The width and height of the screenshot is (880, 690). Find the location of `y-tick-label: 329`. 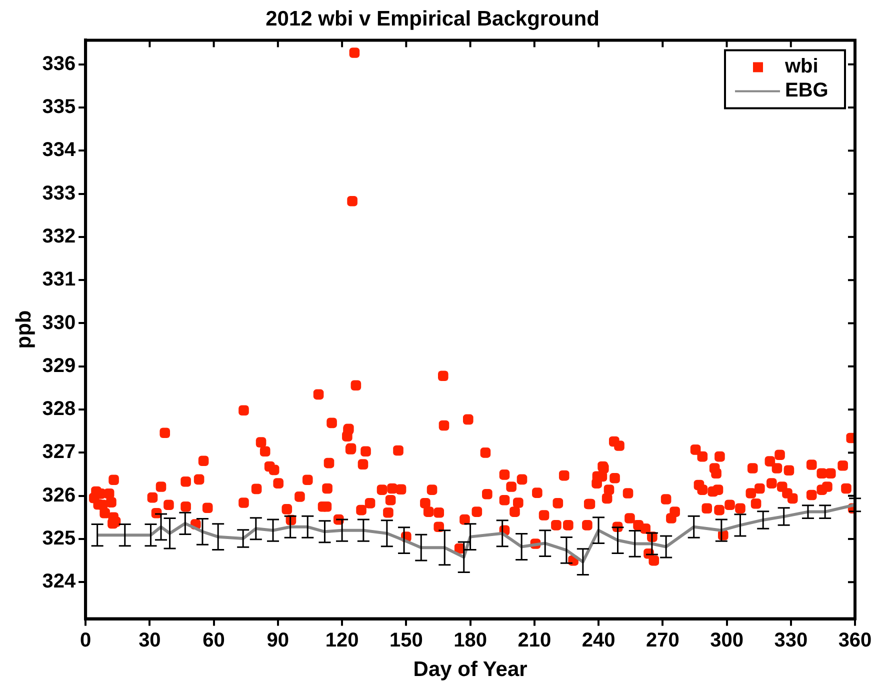

y-tick-label: 329 is located at coordinates (59, 365).